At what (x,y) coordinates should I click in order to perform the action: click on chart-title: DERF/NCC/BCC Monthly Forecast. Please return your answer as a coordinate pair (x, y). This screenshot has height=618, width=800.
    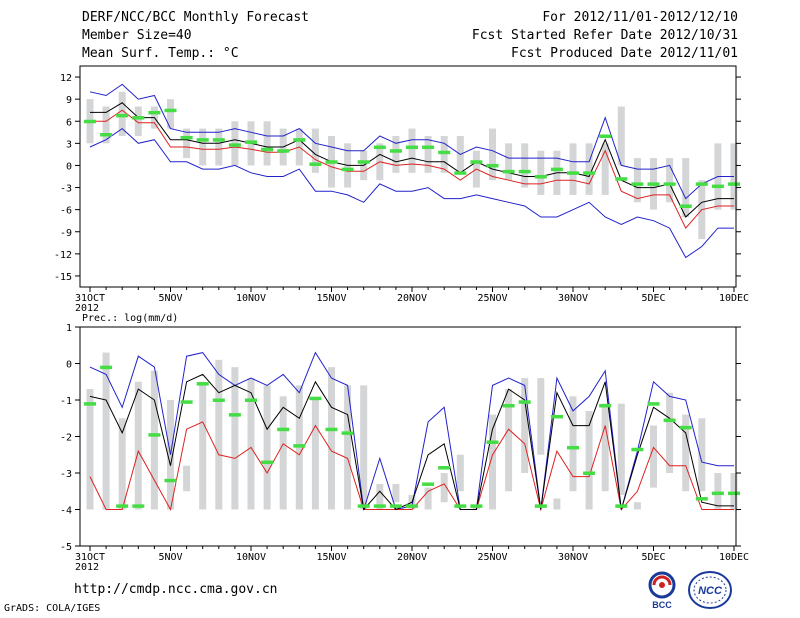
    Looking at the image, I should click on (195, 17).